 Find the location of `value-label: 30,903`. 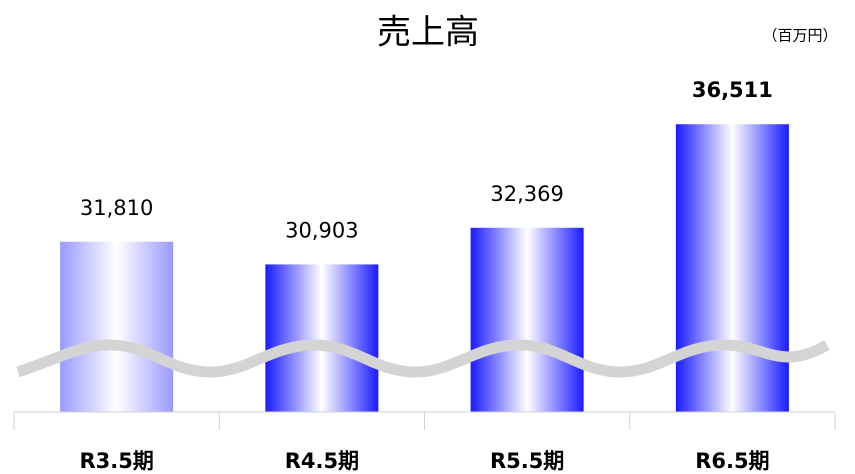

value-label: 30,903 is located at coordinates (321, 230).